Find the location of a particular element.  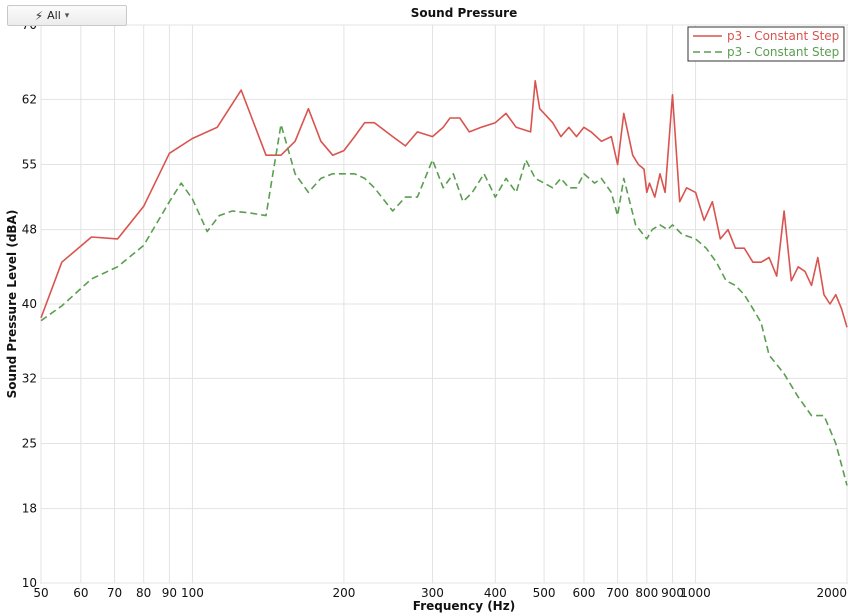

x-axis-label: Frequency (Hz) is located at coordinates (464, 606).